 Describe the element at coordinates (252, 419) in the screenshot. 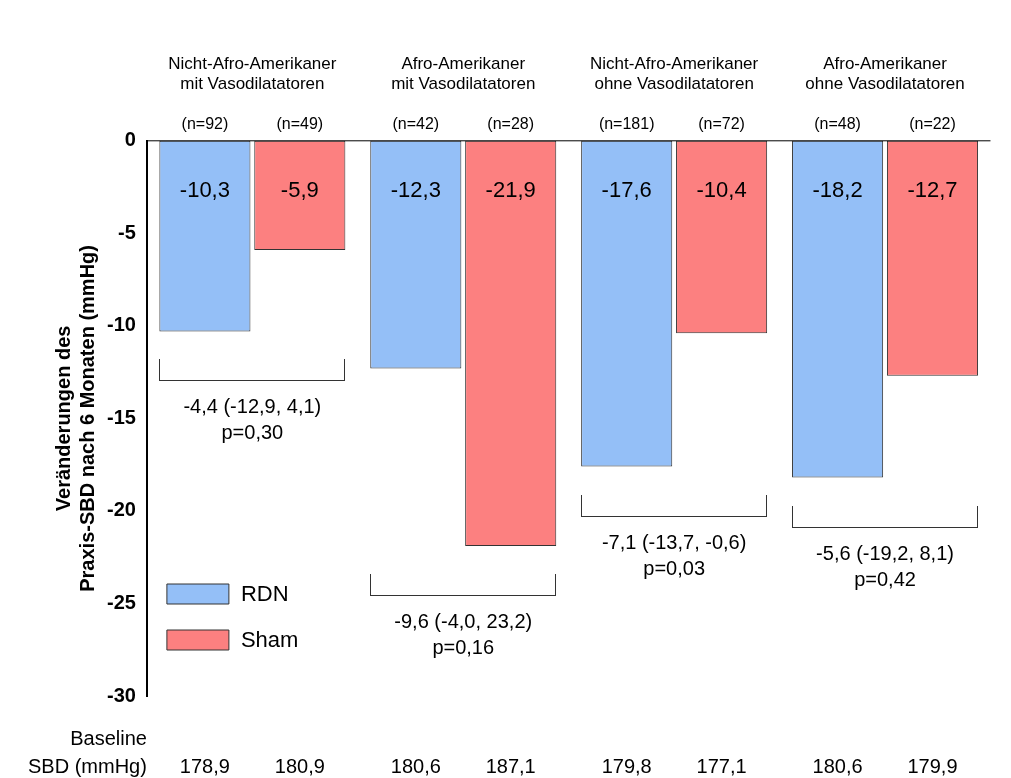

I see `annotation: -4,4 (-12,9, 4,1) p=0,30` at that location.